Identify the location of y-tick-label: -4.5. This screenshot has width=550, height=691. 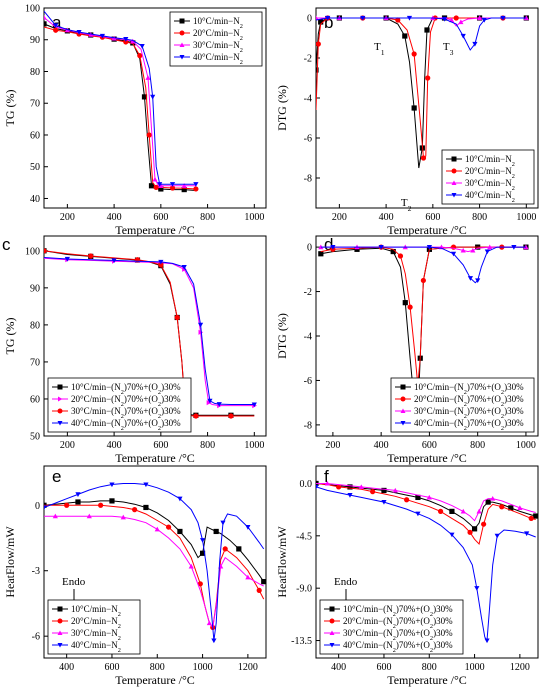
(304, 536).